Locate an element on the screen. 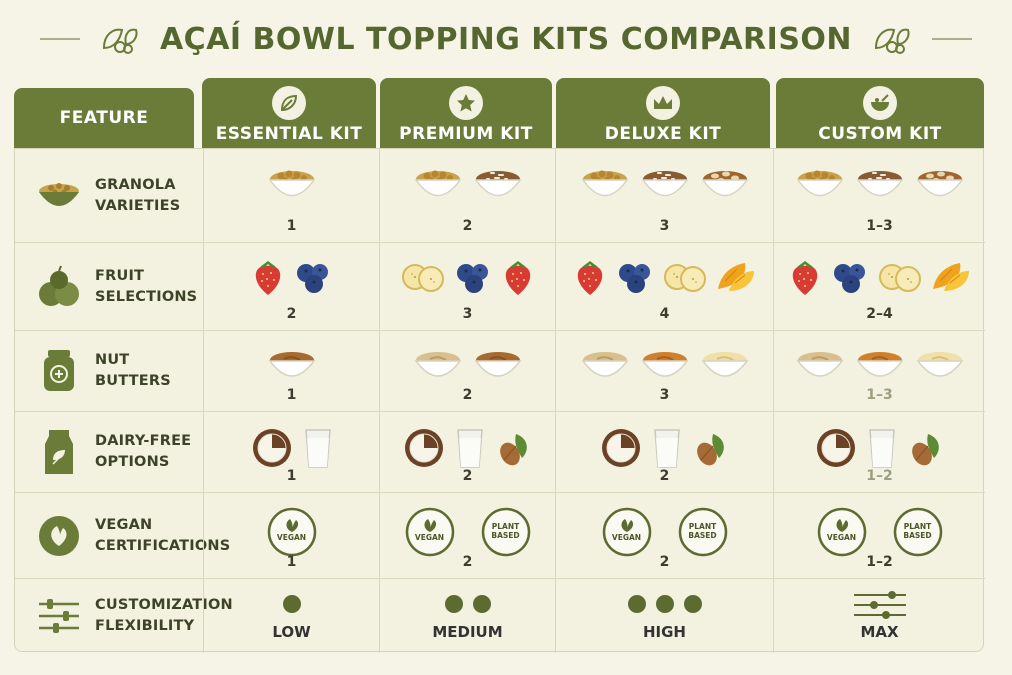 The height and width of the screenshot is (675, 1012). header-deluxe-kit: DELUXE KIT is located at coordinates (663, 113).